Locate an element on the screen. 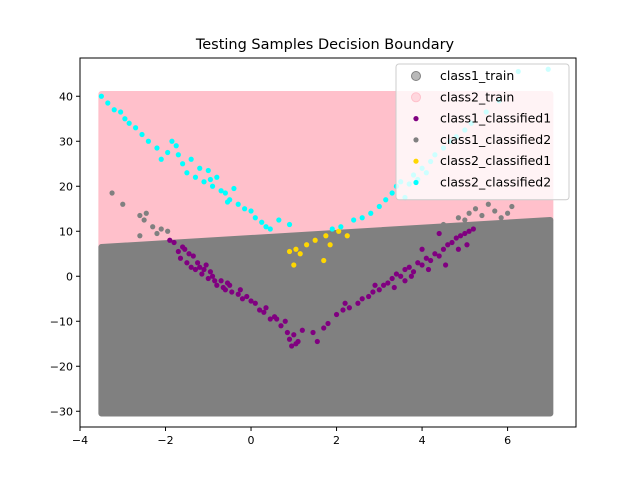  legend-label: class1_classified2 is located at coordinates (495, 139).